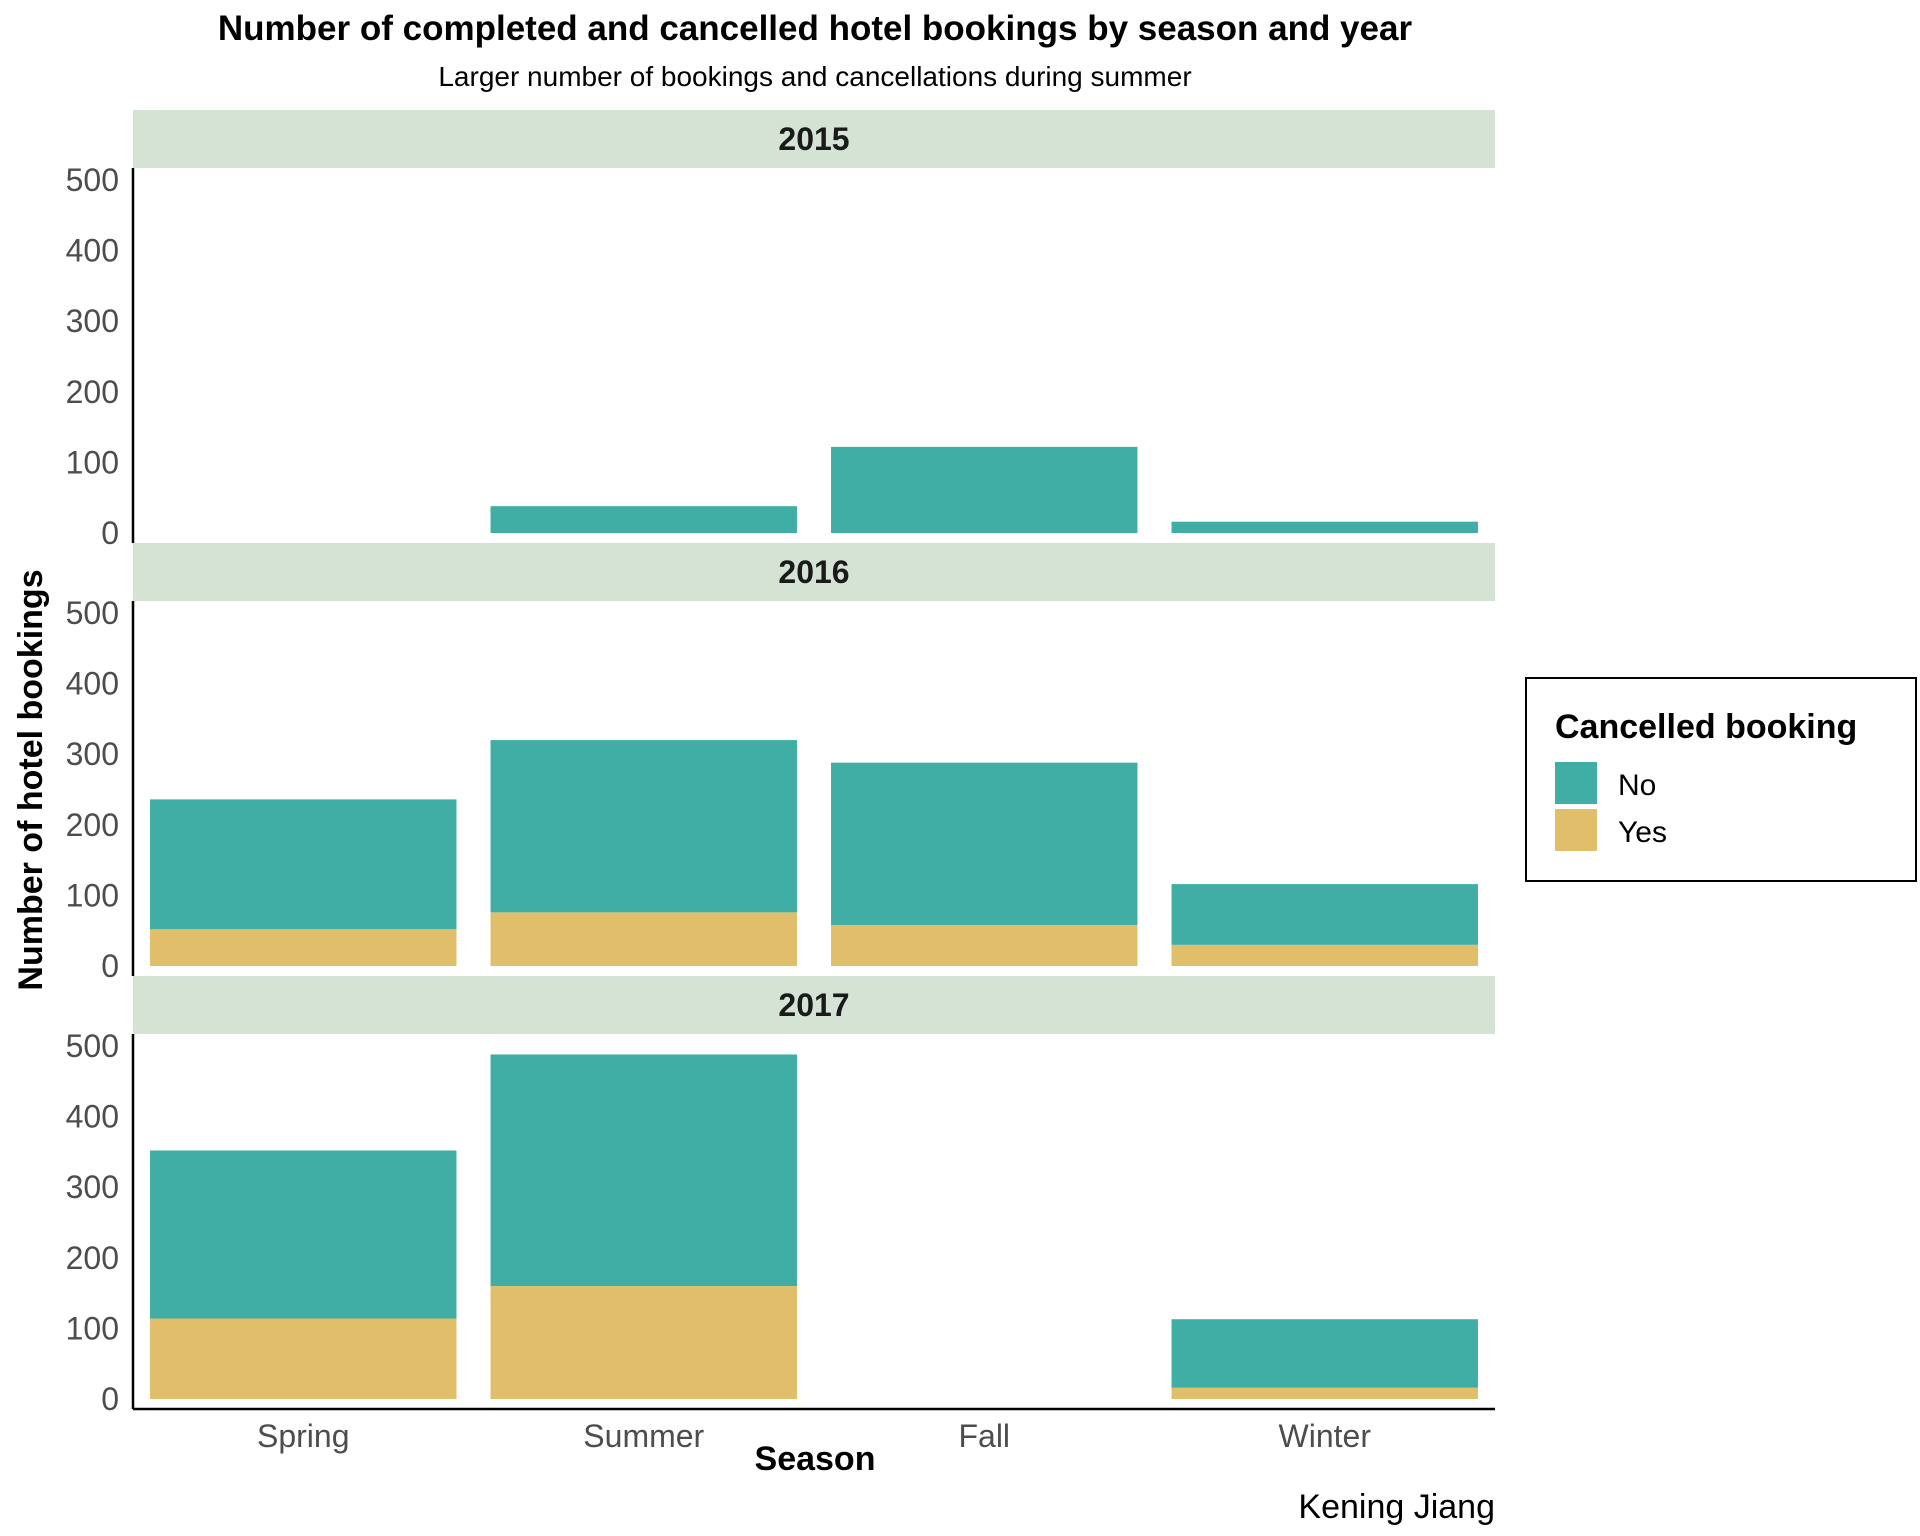  I want to click on facet-strip-label: 2016, so click(813, 572).